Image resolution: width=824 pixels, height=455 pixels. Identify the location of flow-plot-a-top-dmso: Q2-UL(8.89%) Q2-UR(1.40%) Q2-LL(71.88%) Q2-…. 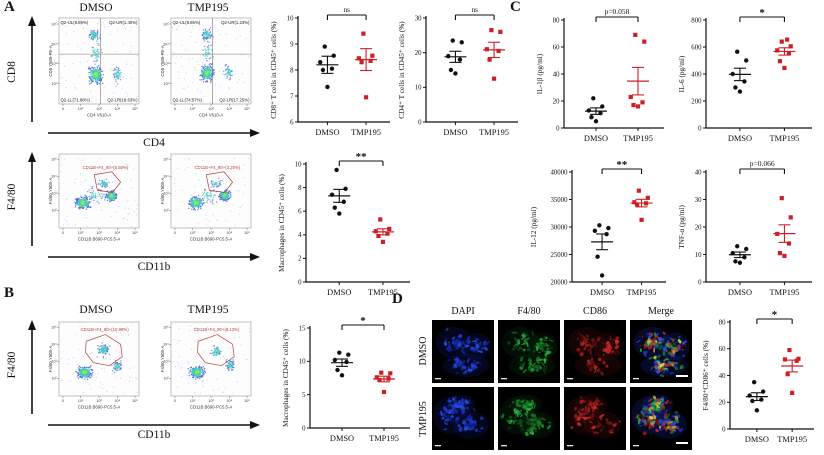
(96, 72).